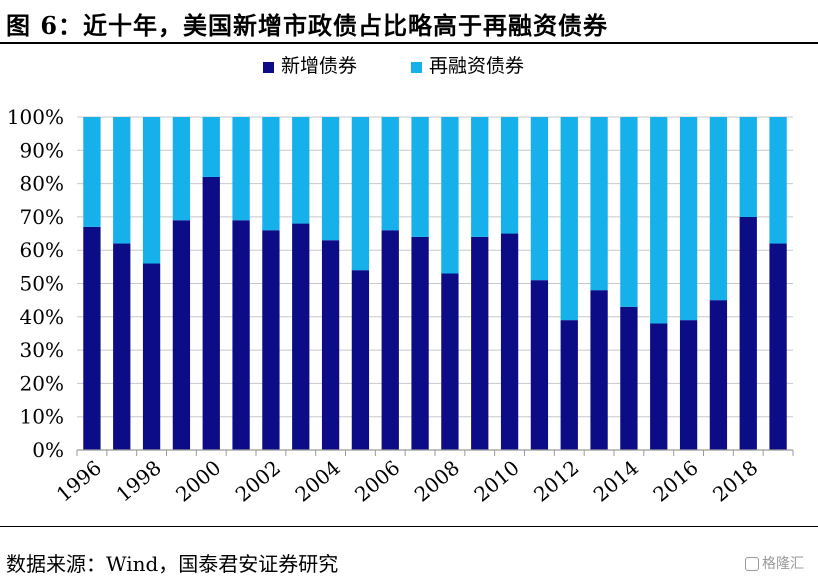  I want to click on bar-new-issue-1998, so click(151, 356).